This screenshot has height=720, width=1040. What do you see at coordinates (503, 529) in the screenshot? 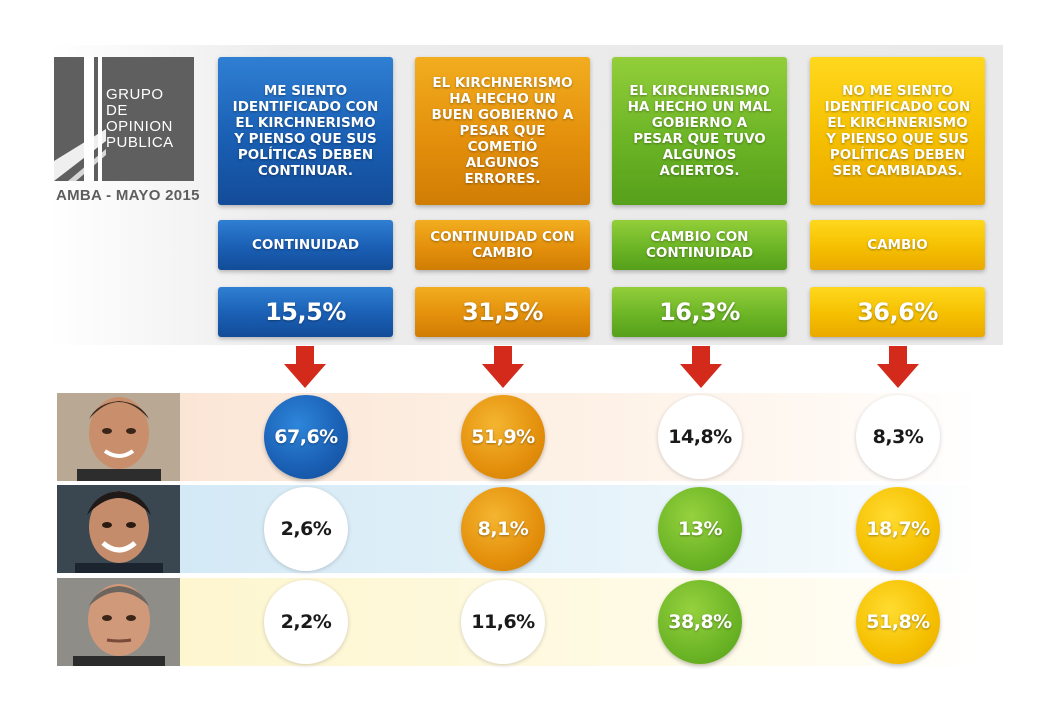
I see `value-bubble: 8,1%` at bounding box center [503, 529].